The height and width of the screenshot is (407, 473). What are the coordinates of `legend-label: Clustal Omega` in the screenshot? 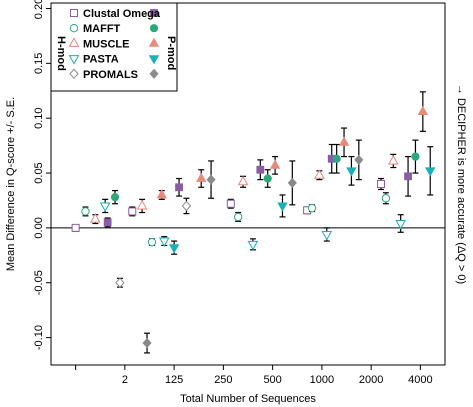 It's located at (122, 14).